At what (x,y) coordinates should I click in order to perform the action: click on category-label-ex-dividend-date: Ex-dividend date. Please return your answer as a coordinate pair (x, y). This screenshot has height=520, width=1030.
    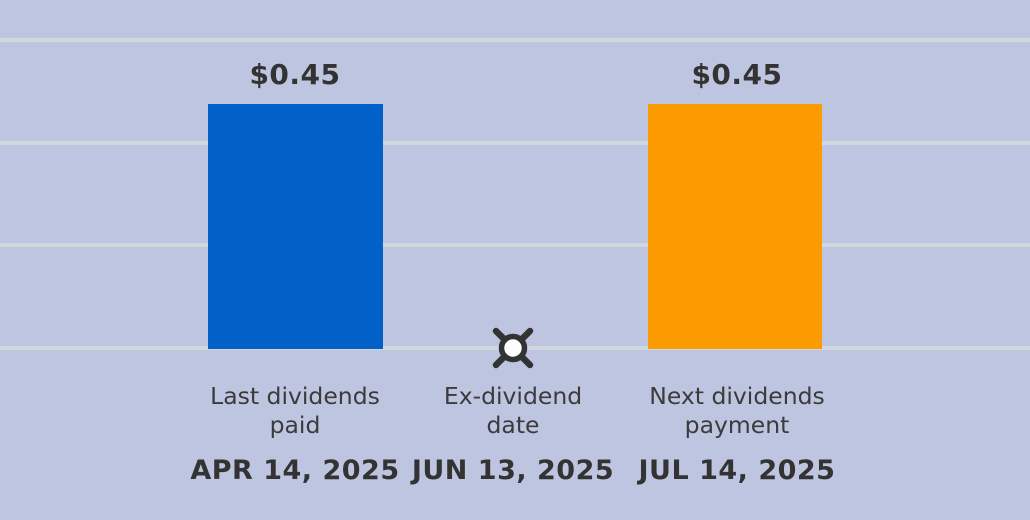
    Looking at the image, I should click on (513, 411).